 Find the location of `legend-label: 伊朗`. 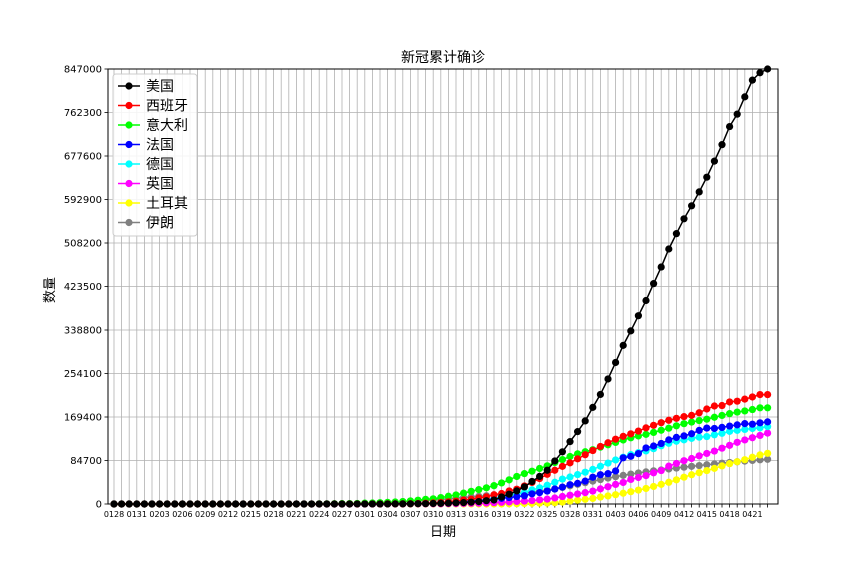

legend-label: 伊朗 is located at coordinates (160, 224).